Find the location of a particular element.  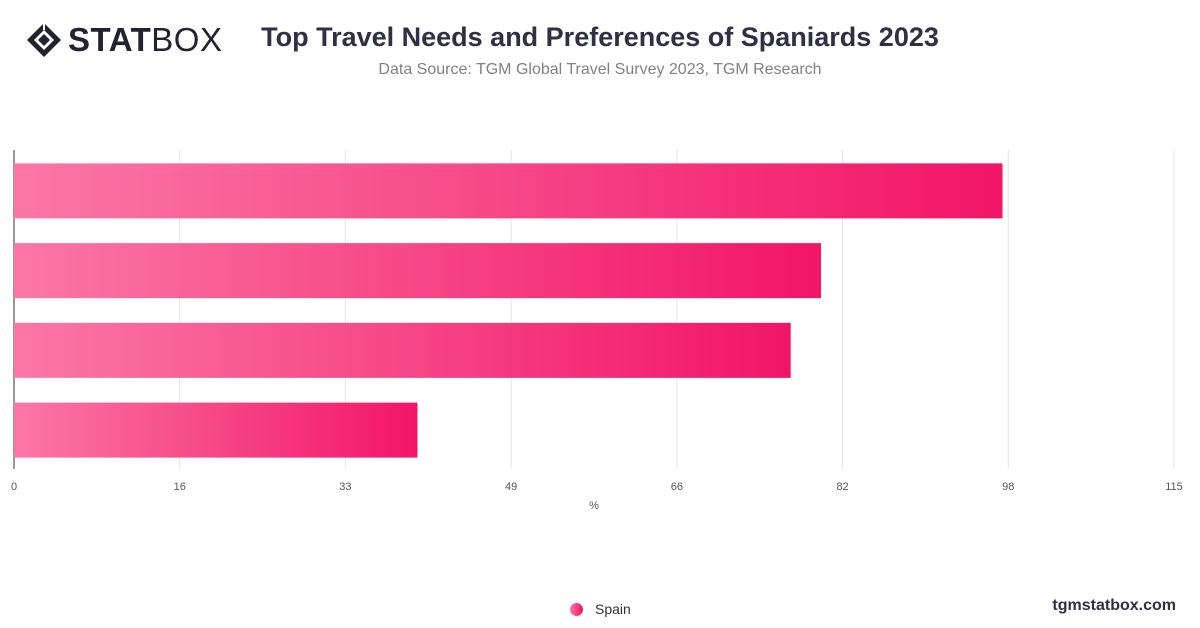

legend-swatch-spain is located at coordinates (576, 609).